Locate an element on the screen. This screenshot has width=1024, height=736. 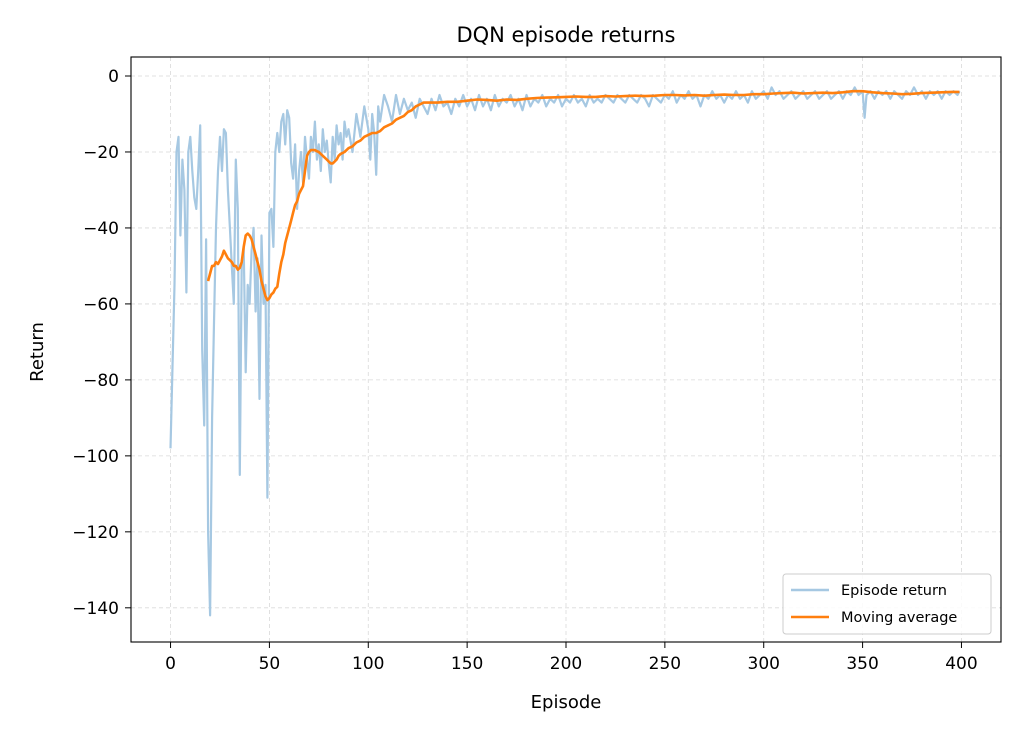
x-tick-label: 400 is located at coordinates (961, 664).